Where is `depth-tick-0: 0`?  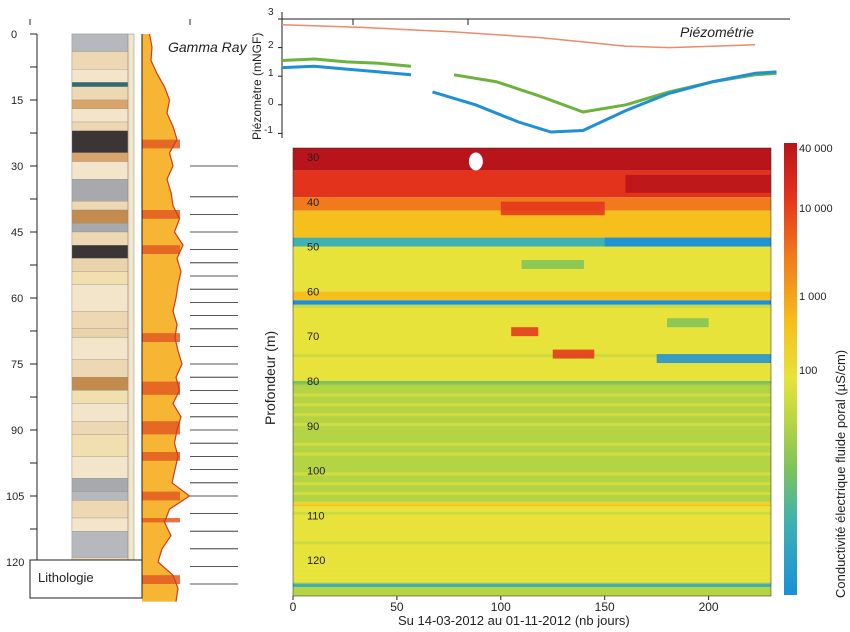
depth-tick-0: 0 is located at coordinates (14, 35).